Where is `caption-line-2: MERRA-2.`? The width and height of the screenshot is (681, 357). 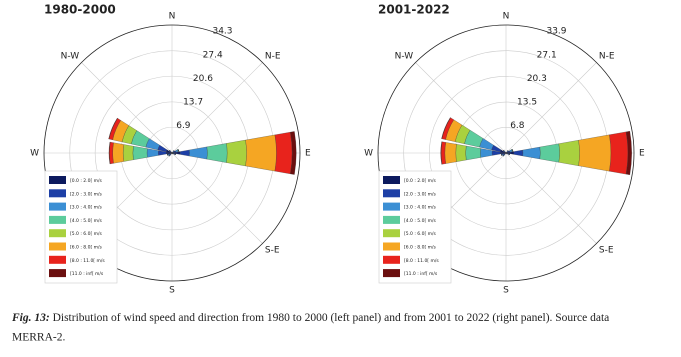
caption-line-2: MERRA-2. is located at coordinates (38, 338).